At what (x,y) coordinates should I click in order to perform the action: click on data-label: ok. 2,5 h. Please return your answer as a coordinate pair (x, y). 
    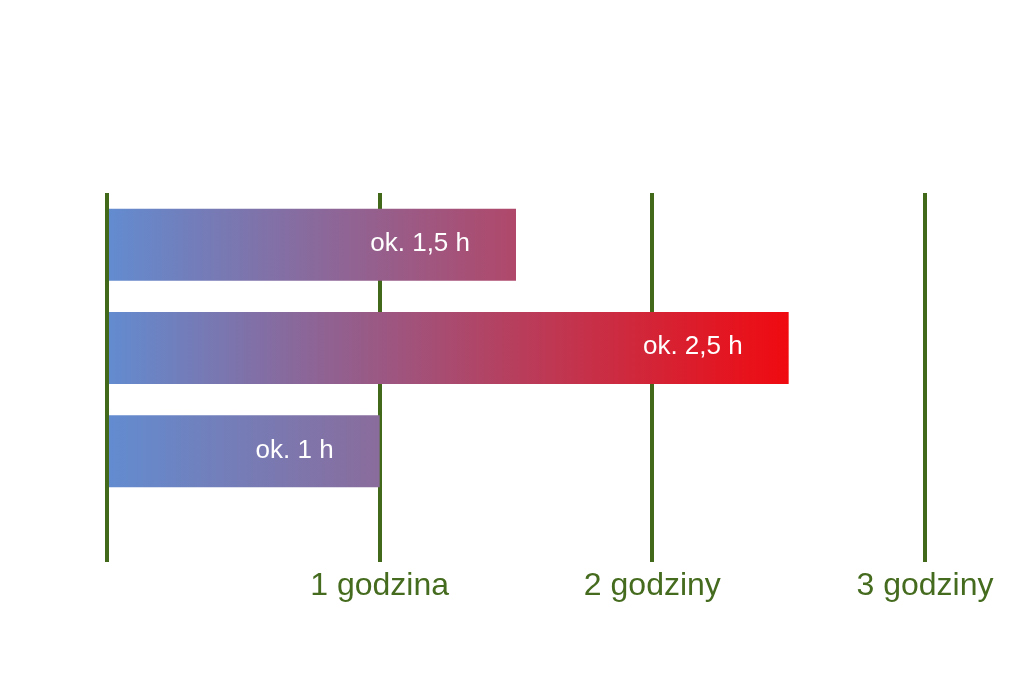
    Looking at the image, I should click on (692, 345).